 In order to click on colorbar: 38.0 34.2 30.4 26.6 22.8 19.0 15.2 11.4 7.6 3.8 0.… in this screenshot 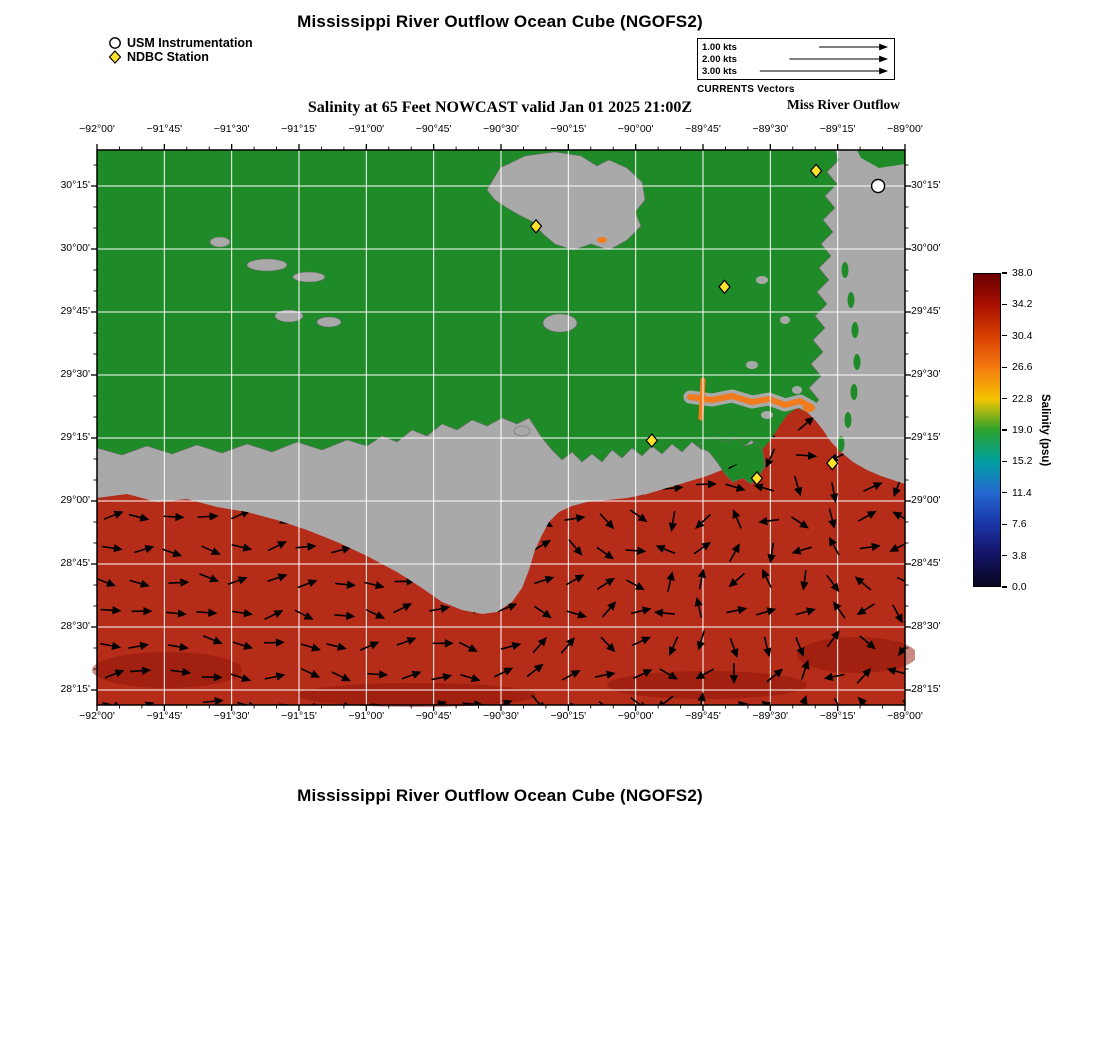, I will do `click(1035, 430)`.